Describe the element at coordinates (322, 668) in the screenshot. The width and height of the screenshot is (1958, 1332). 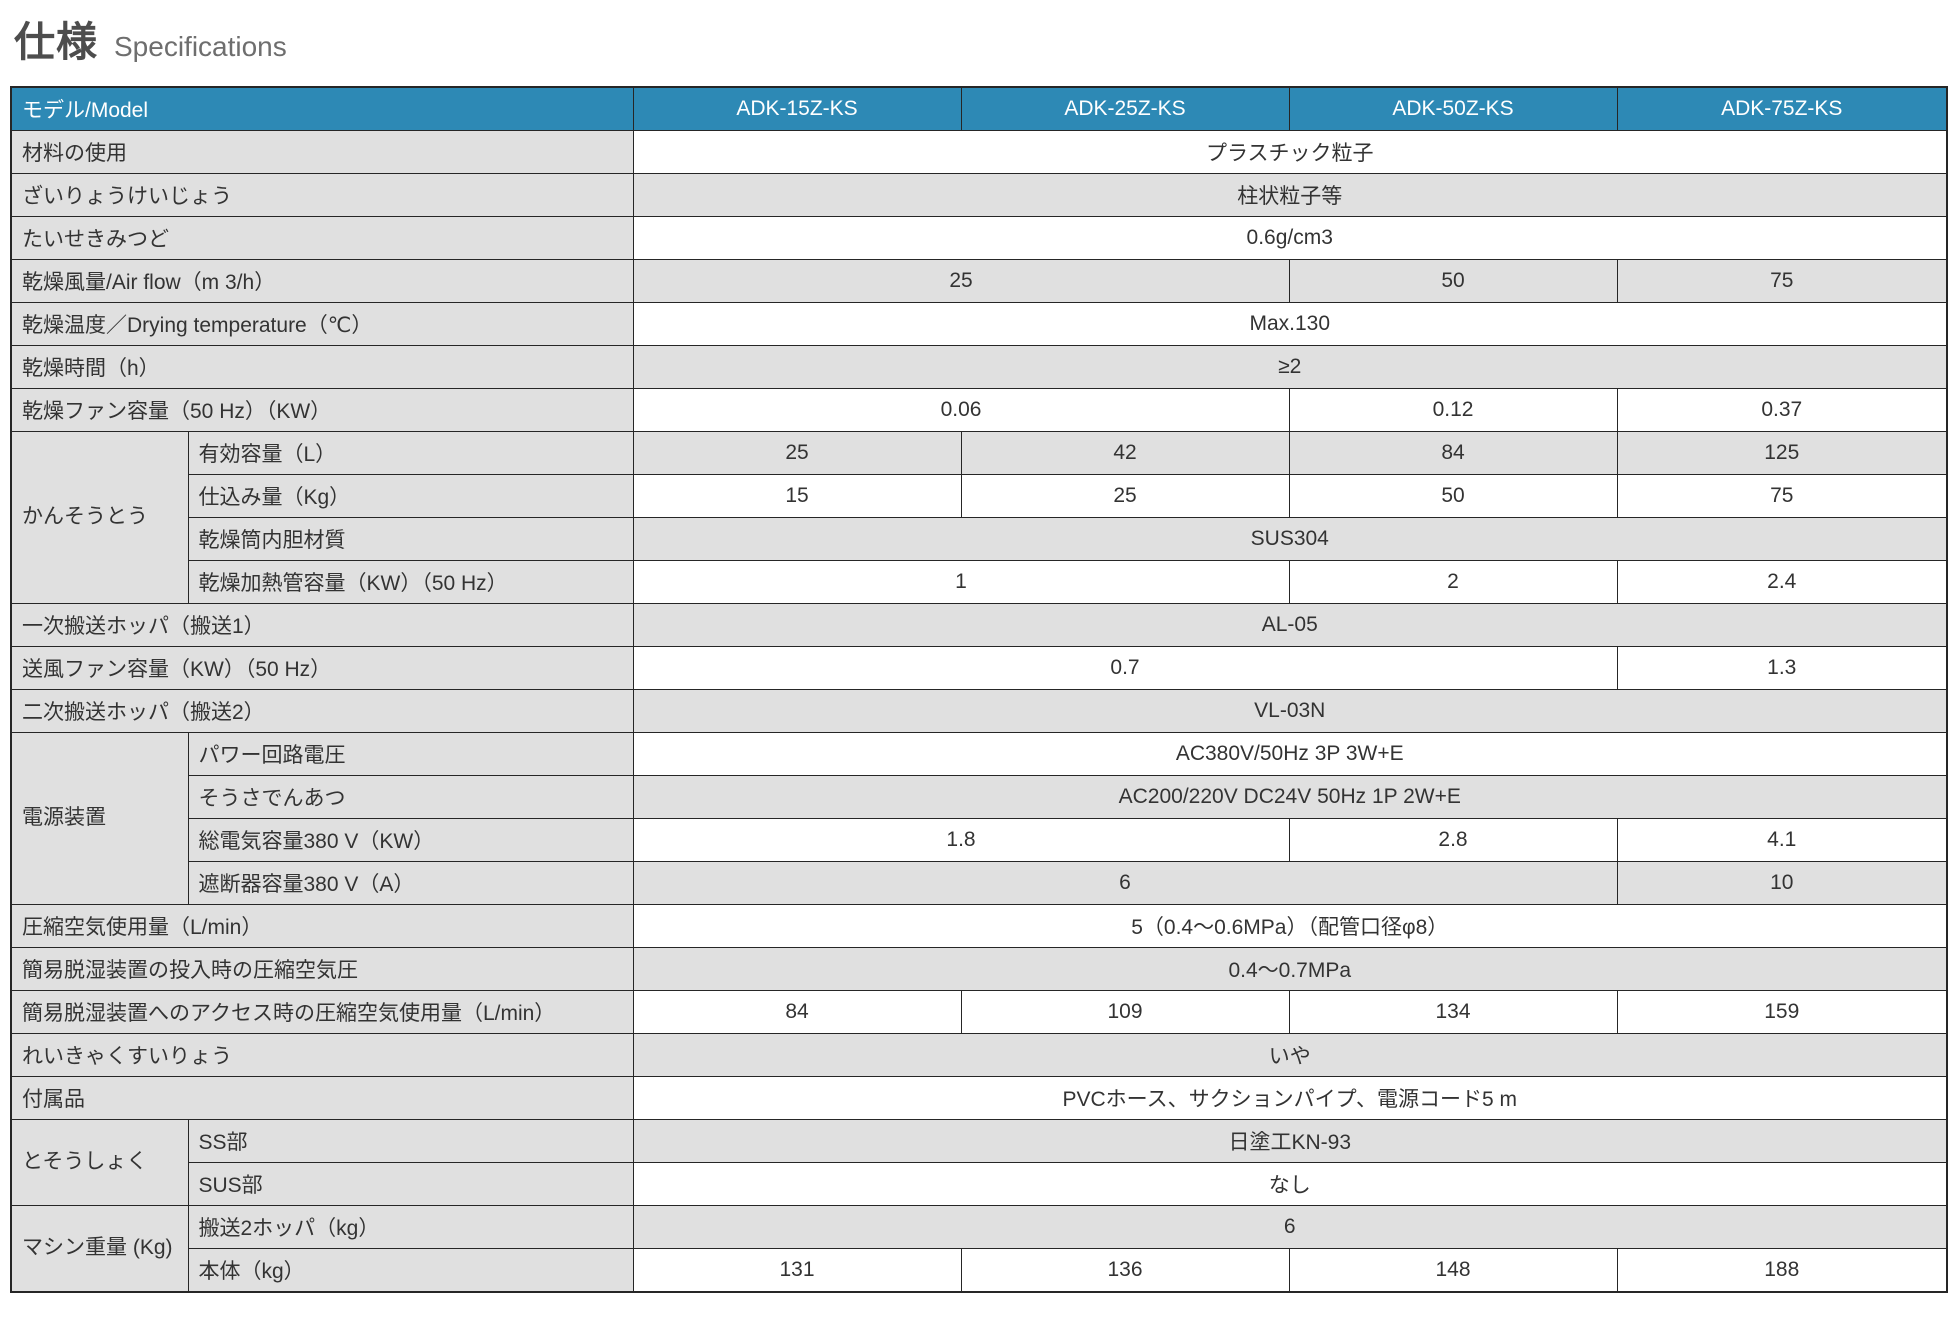
I see `row-label-cell: 送風ファン容量（KW）（50 Hz）` at that location.